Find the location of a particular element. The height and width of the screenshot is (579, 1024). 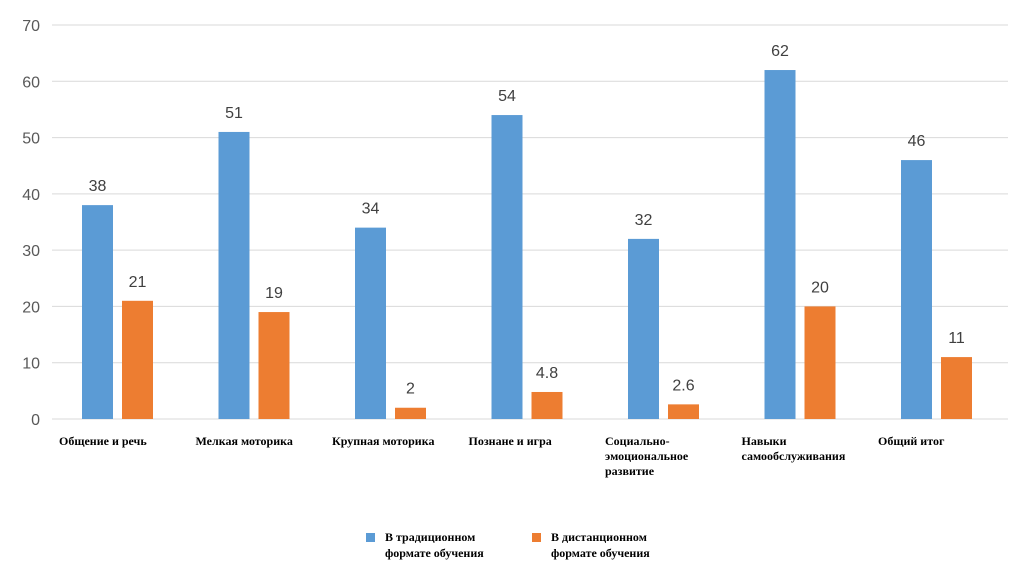

y-axis: 0 10 20 30 40 50 60 70 is located at coordinates (31, 223).